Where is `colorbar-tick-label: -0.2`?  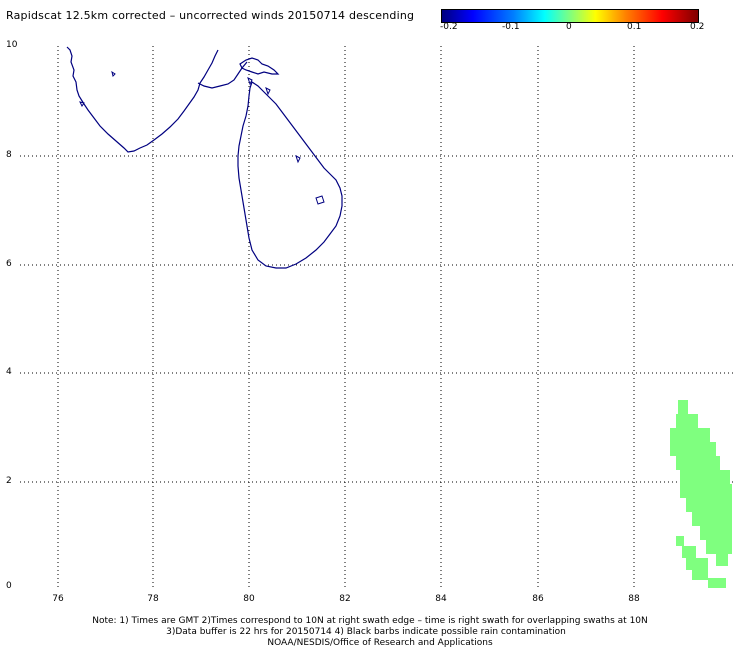
colorbar-tick-label: -0.2 is located at coordinates (449, 27).